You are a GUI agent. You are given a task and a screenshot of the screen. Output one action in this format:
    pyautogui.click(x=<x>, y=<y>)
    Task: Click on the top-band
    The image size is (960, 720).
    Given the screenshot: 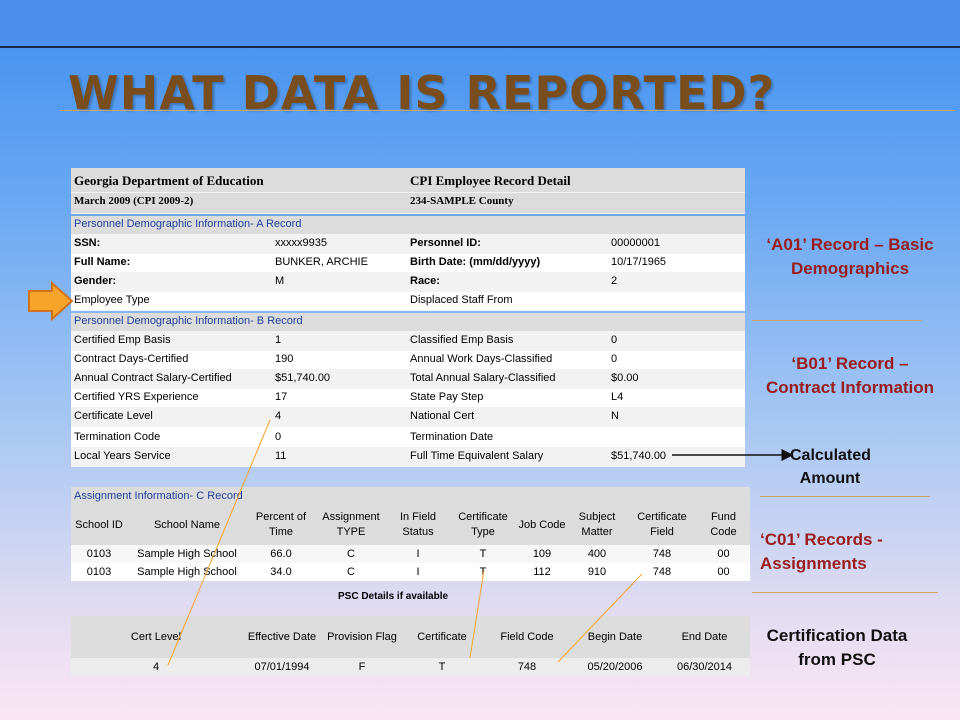 What is the action you would take?
    pyautogui.click(x=480, y=24)
    